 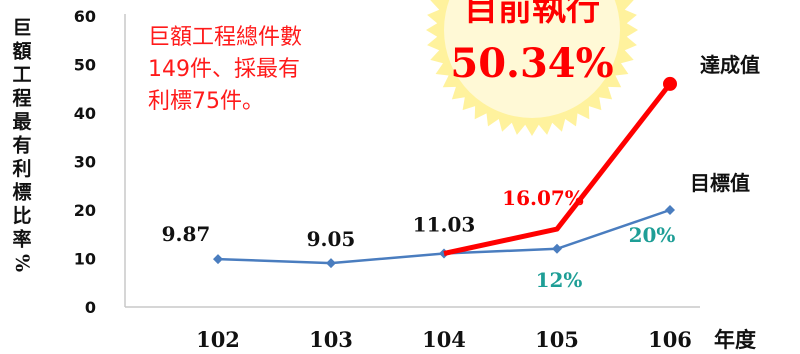 I want to click on data-label-target: 9.05, so click(x=331, y=239).